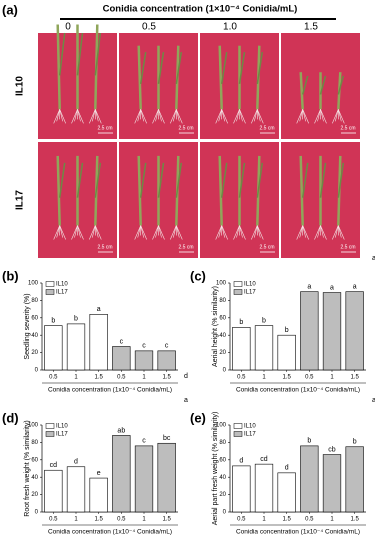  What do you see at coordinates (27, 326) in the screenshot?
I see `y-axis-label: Seedling severity (%)` at bounding box center [27, 326].